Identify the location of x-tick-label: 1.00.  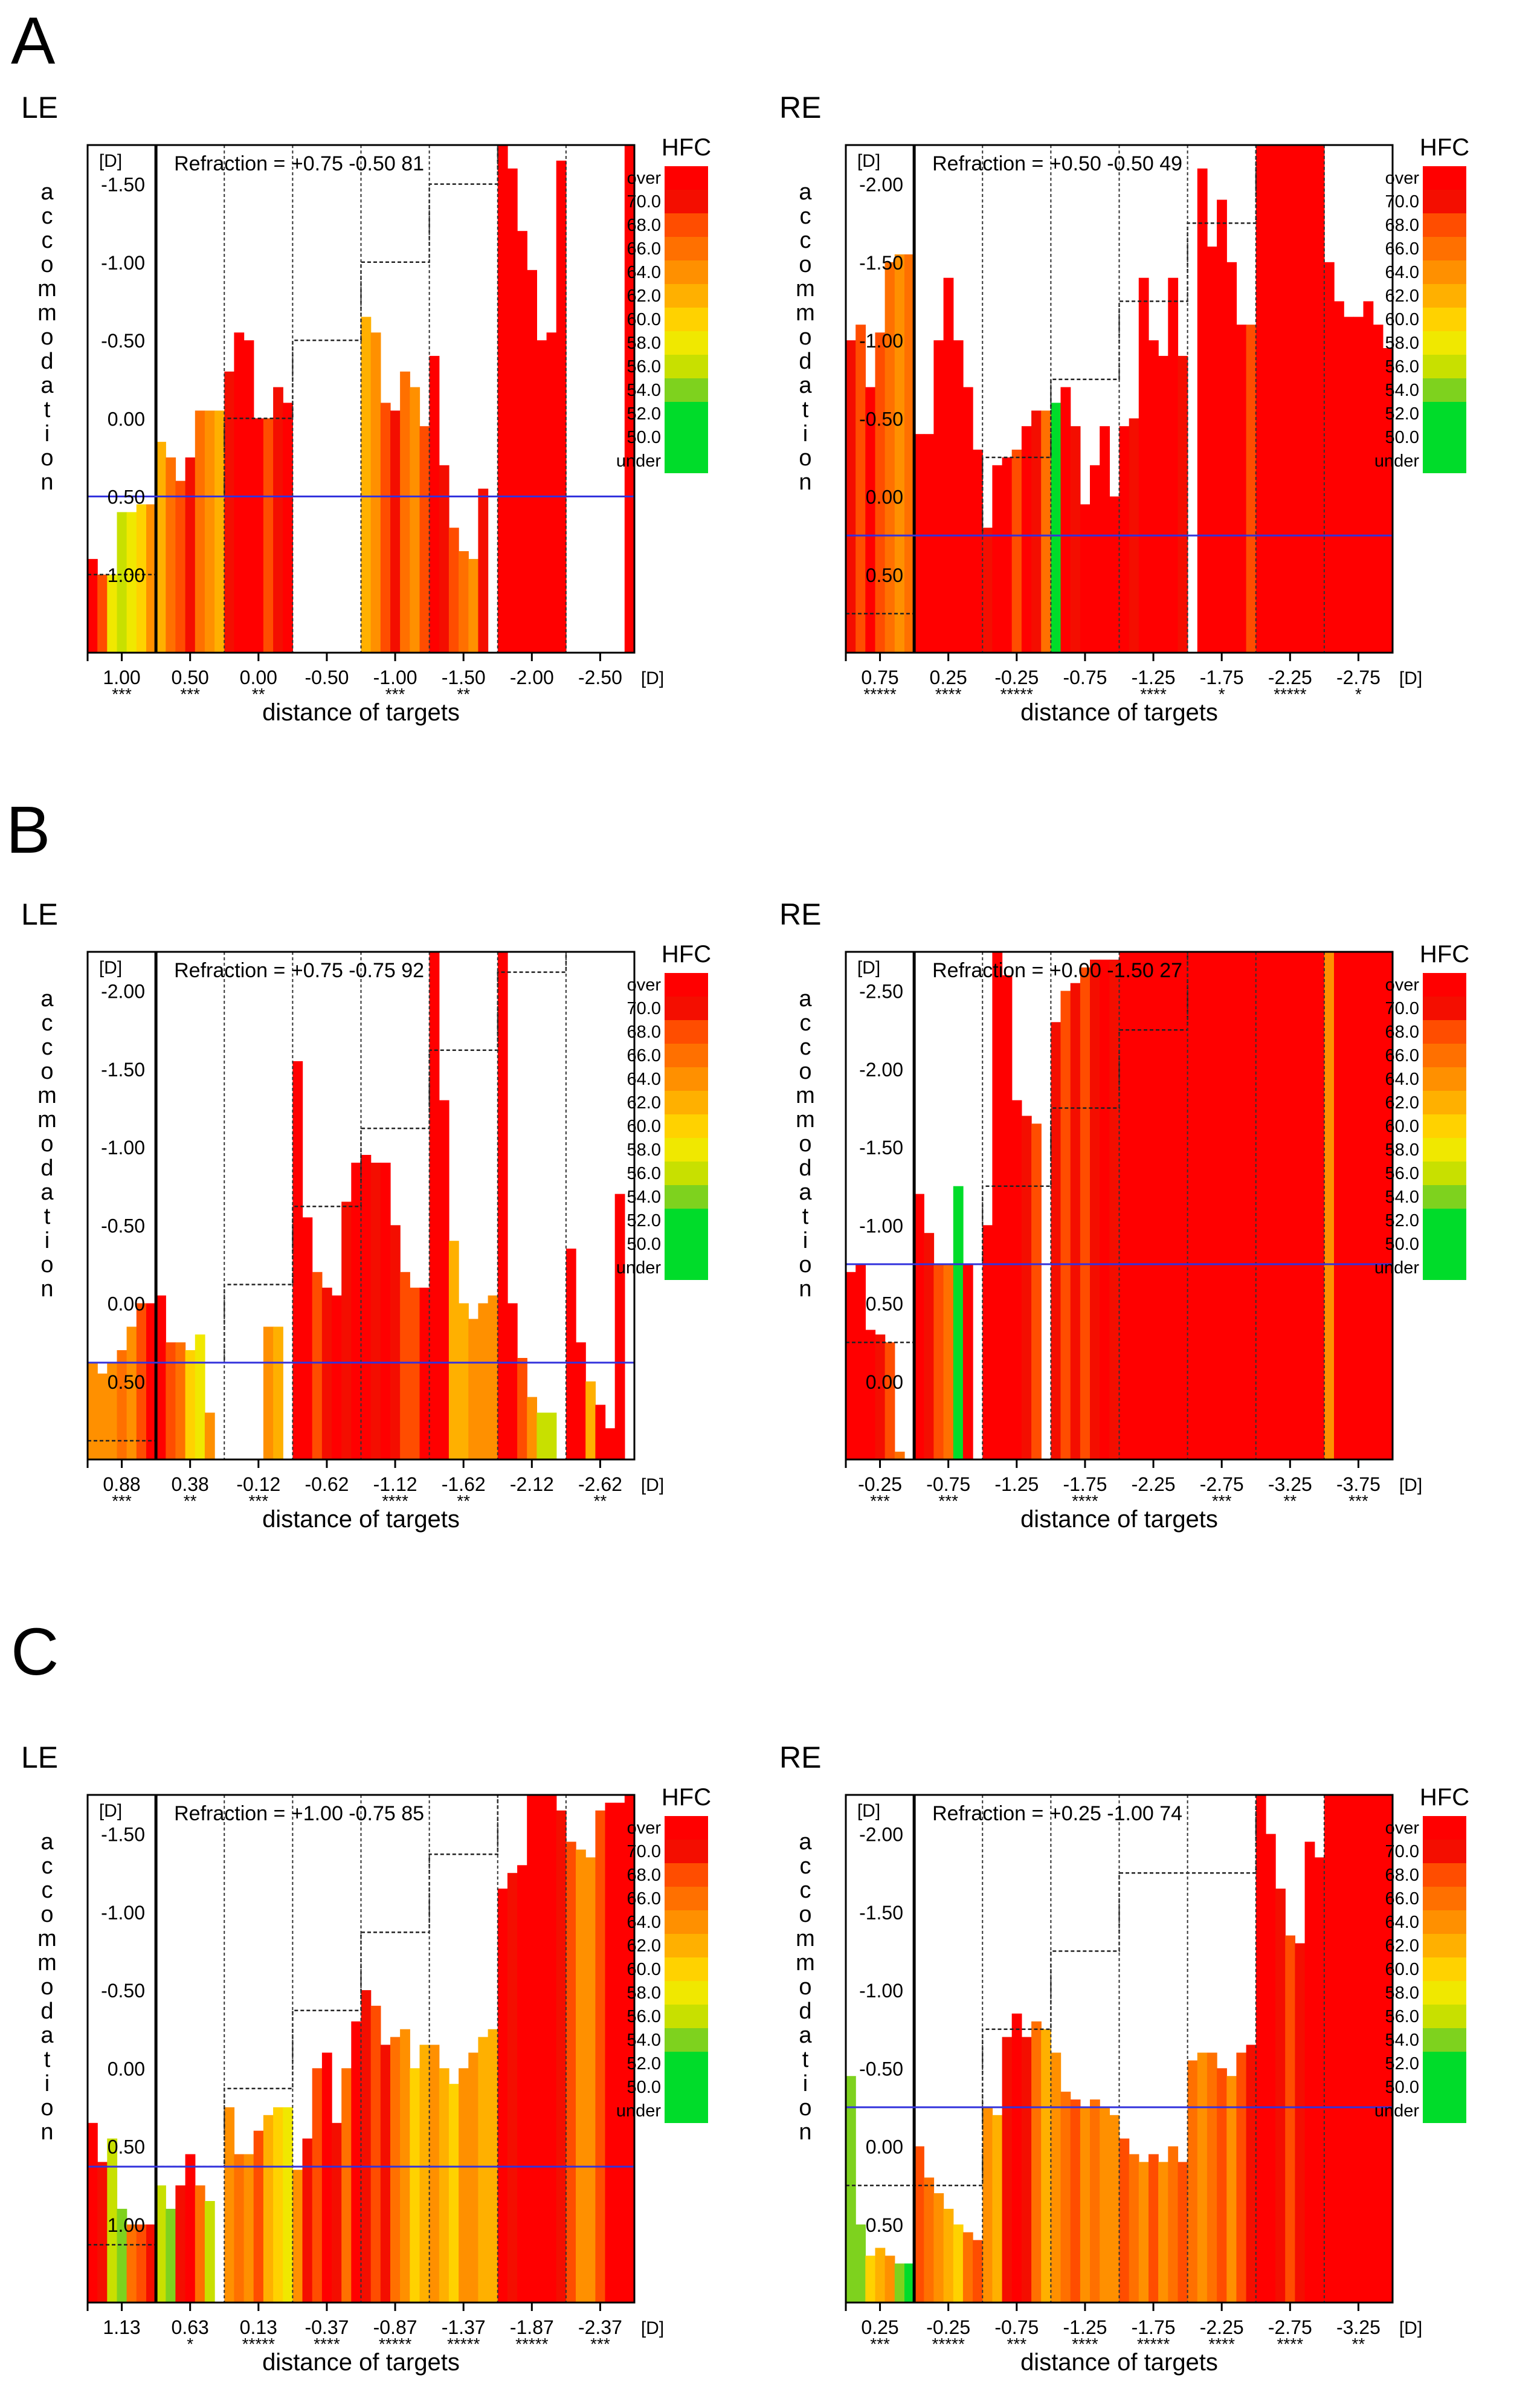
(121, 677).